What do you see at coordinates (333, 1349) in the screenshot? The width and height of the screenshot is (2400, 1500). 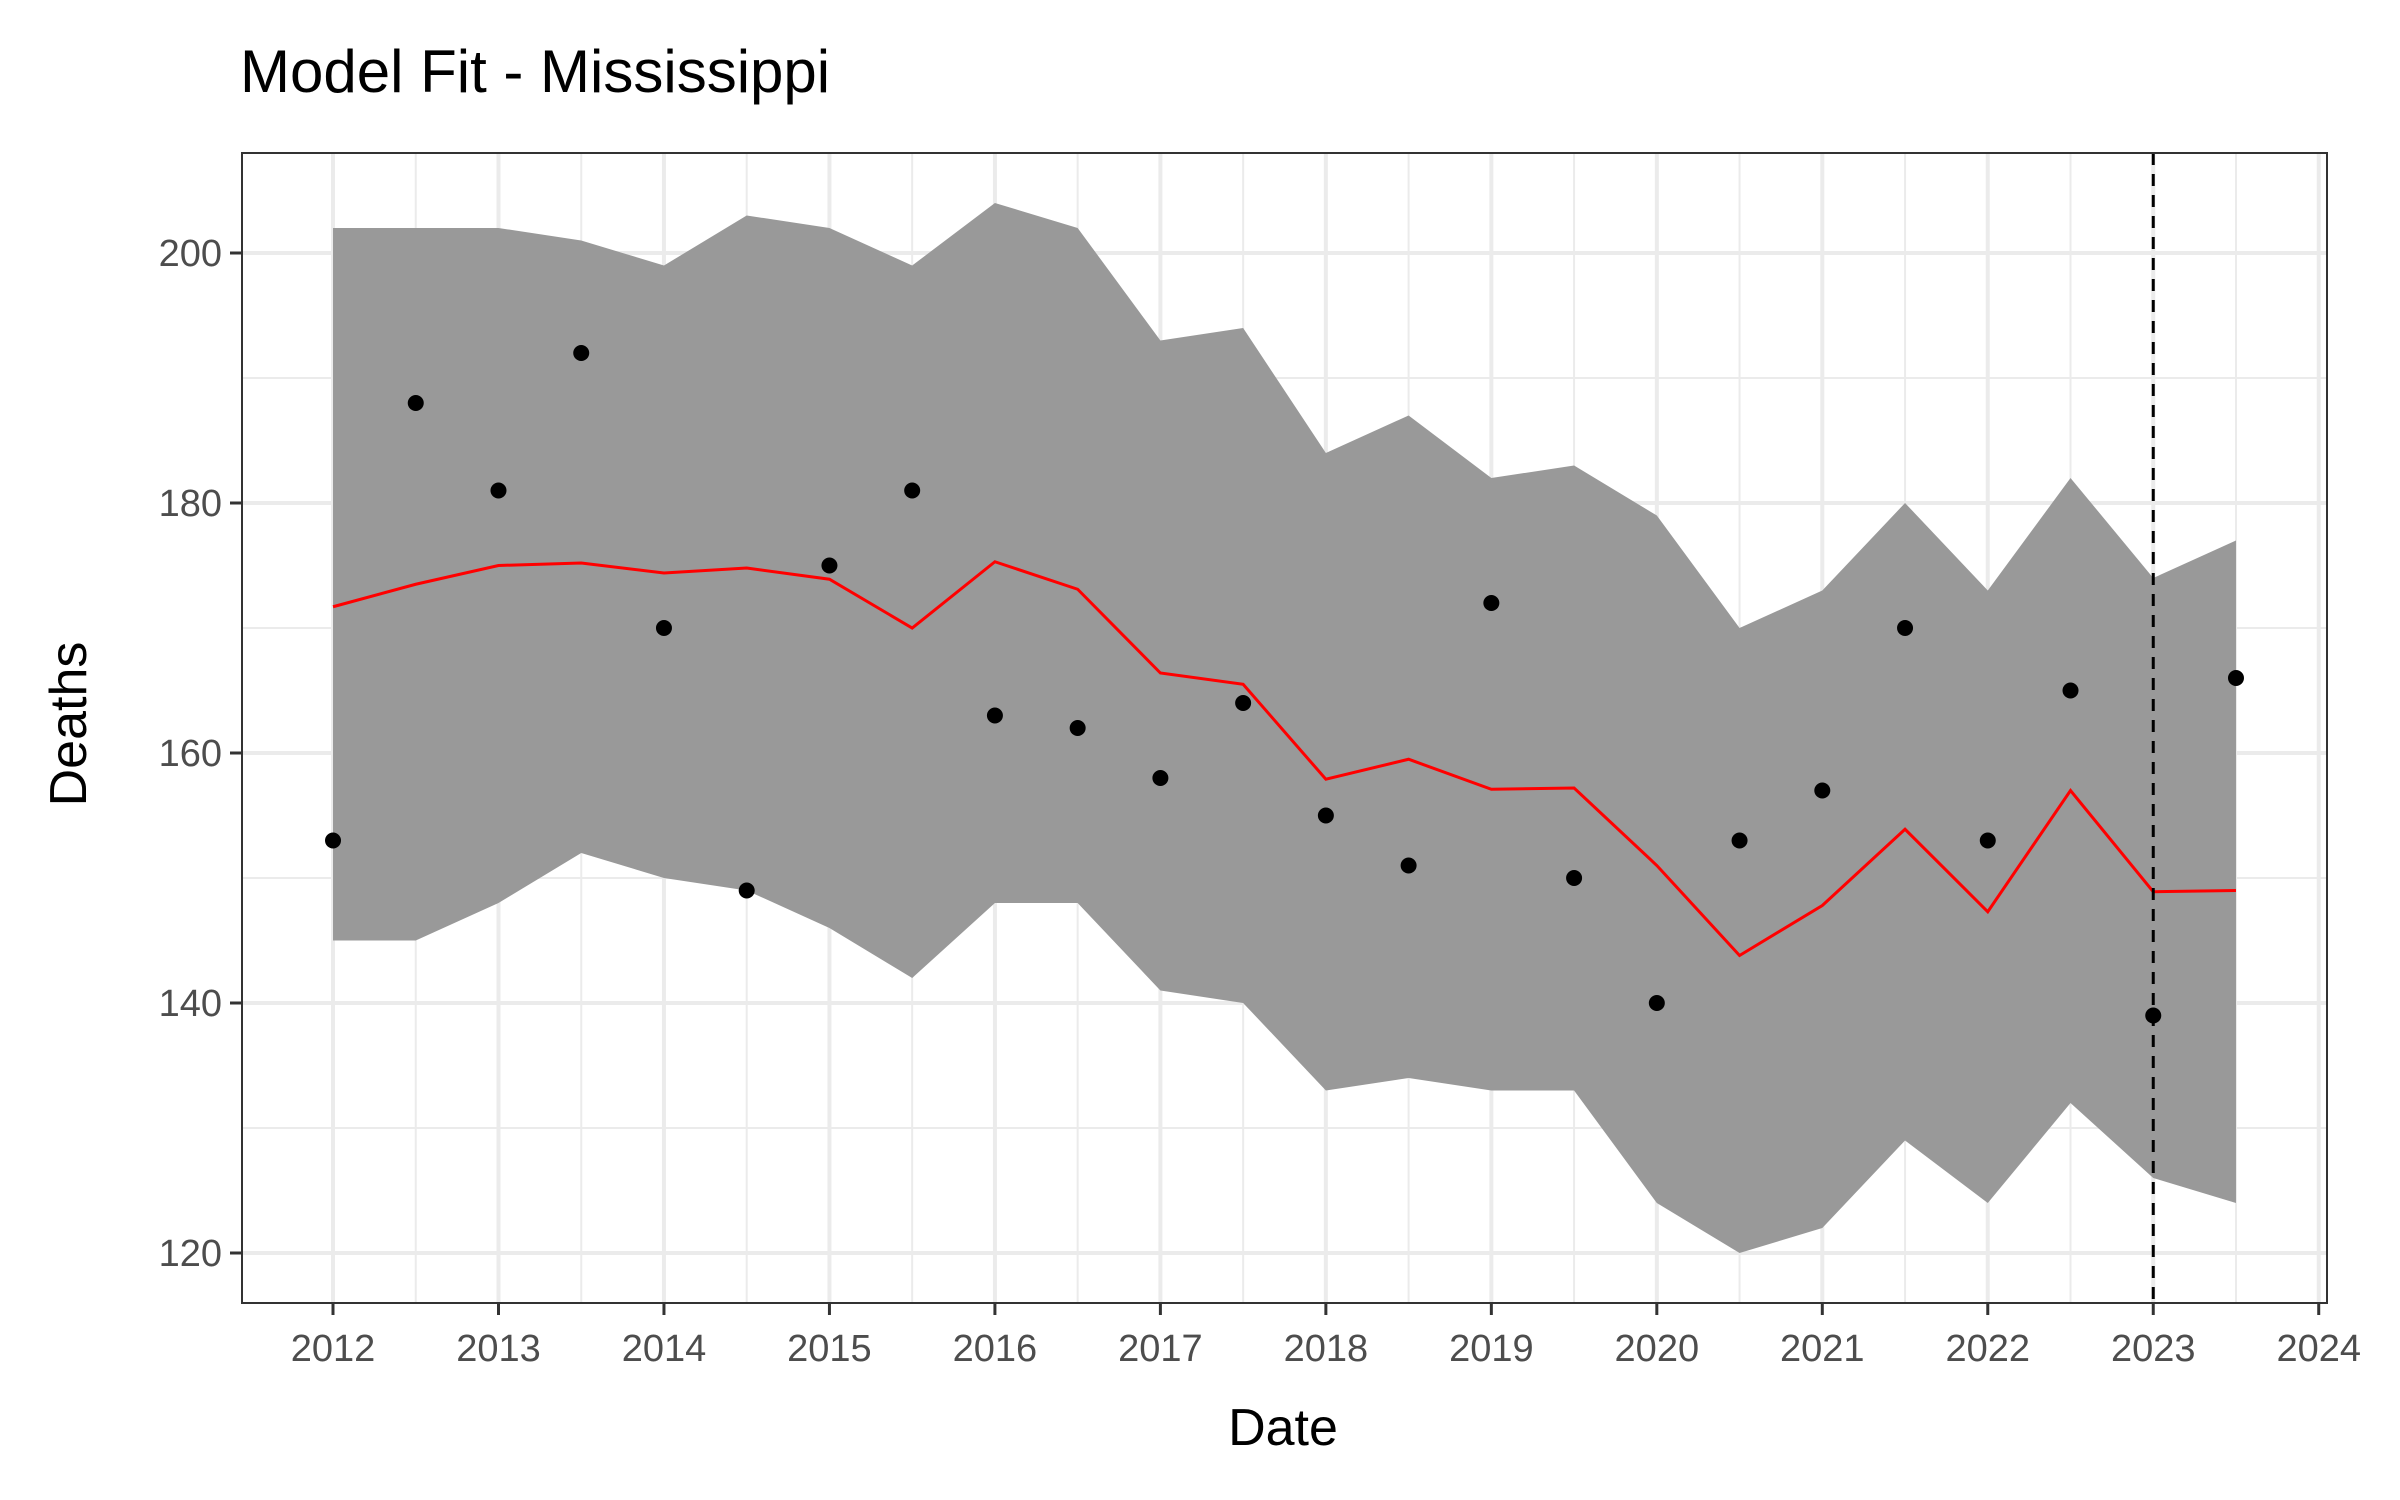 I see `x-tick-label: 2012` at bounding box center [333, 1349].